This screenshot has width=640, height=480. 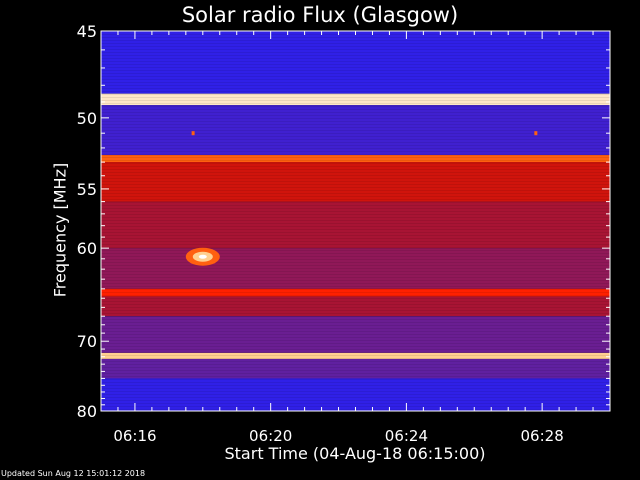 I want to click on y-axis-label: Frequency [MHz], so click(x=60, y=230).